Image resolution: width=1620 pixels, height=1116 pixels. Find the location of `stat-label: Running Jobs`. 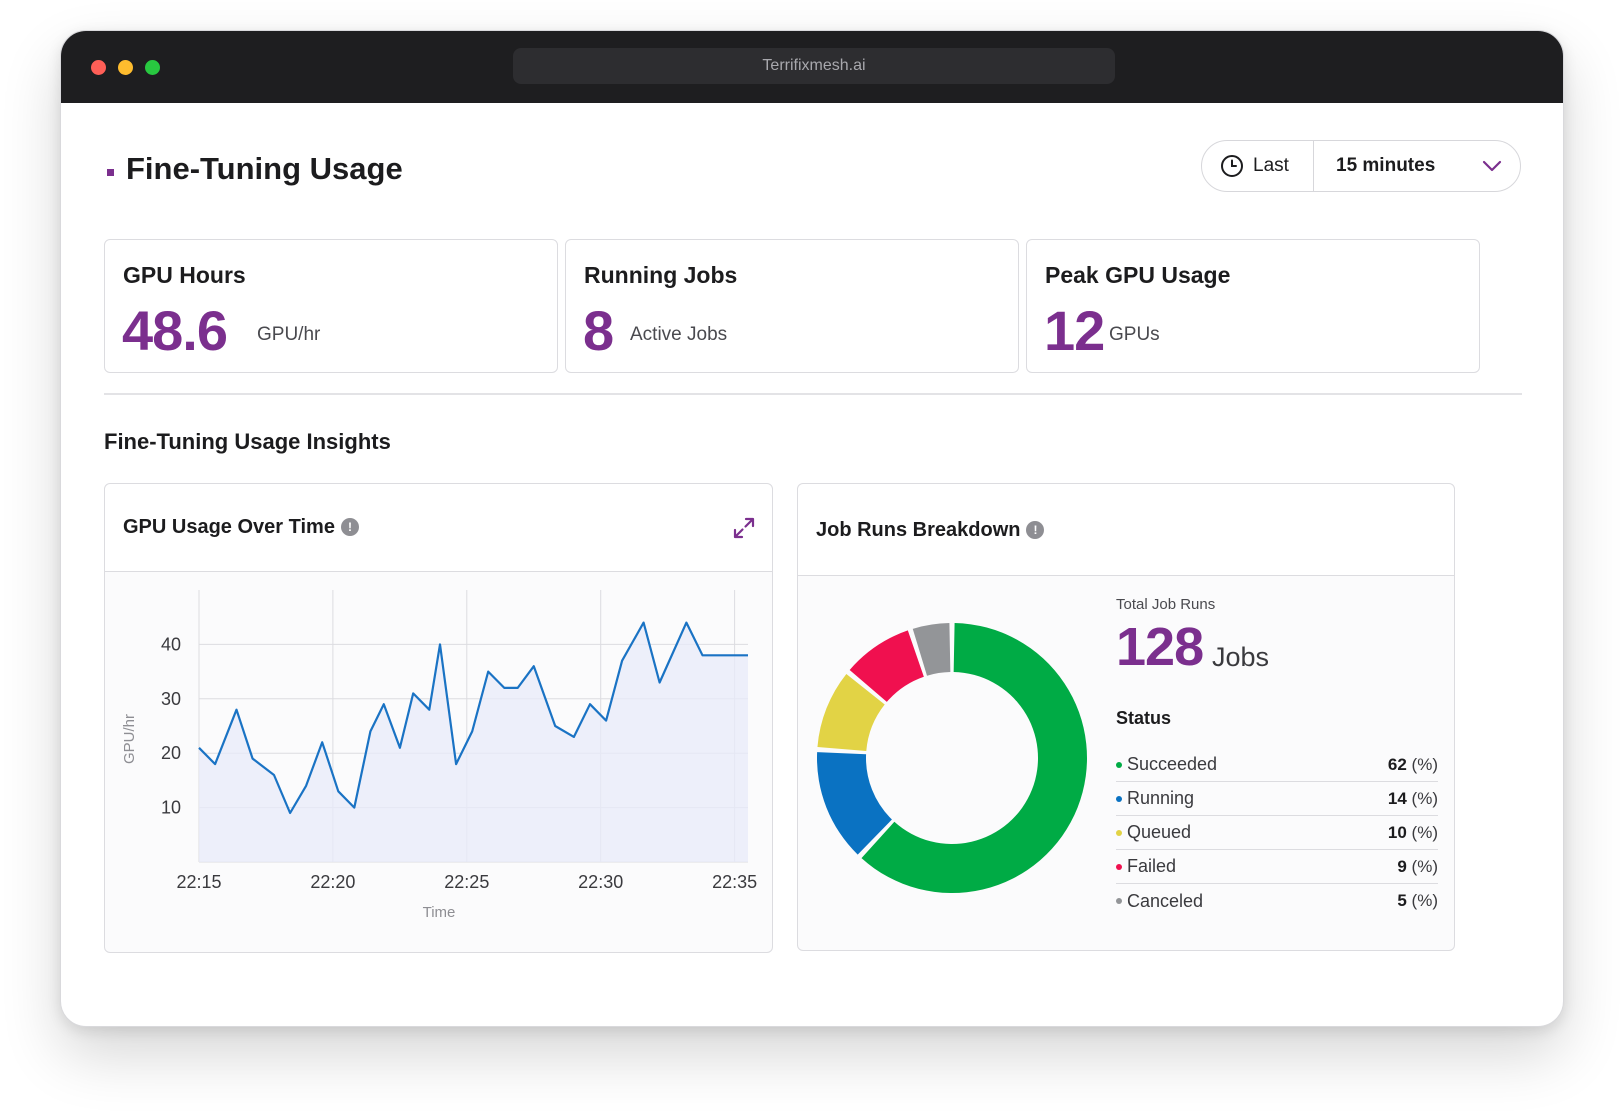

stat-label: Running Jobs is located at coordinates (661, 275).